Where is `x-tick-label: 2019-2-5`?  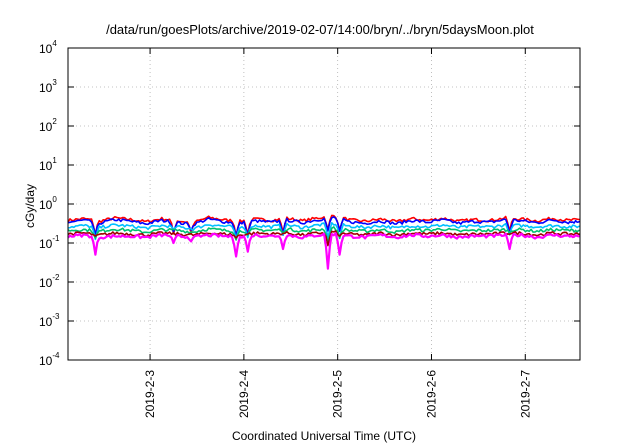 x-tick-label: 2019-2-5 is located at coordinates (338, 394).